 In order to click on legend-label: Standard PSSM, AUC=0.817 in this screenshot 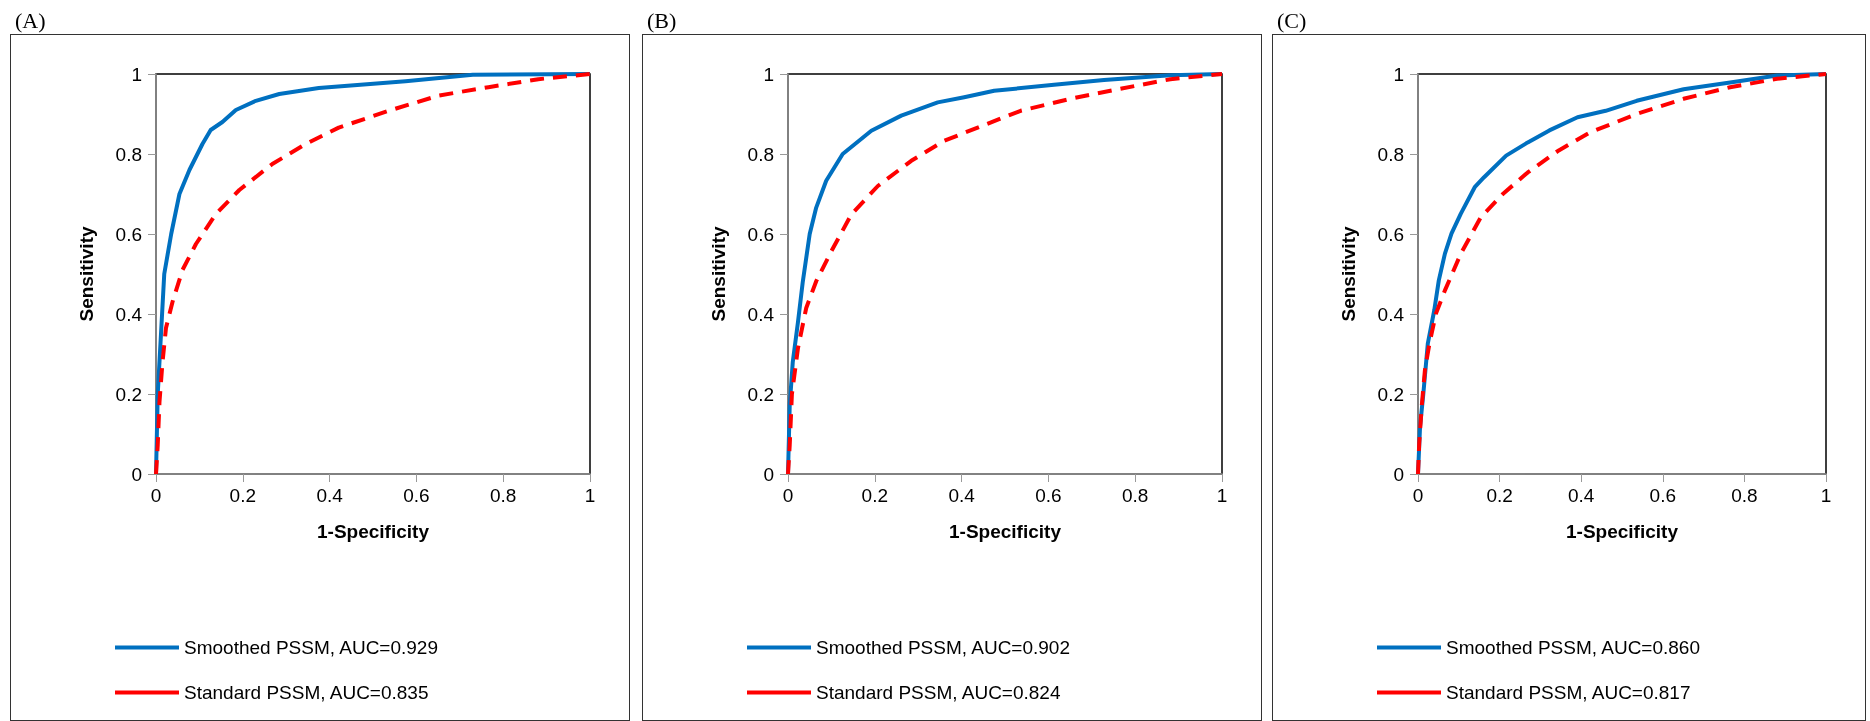, I will do `click(1568, 692)`.